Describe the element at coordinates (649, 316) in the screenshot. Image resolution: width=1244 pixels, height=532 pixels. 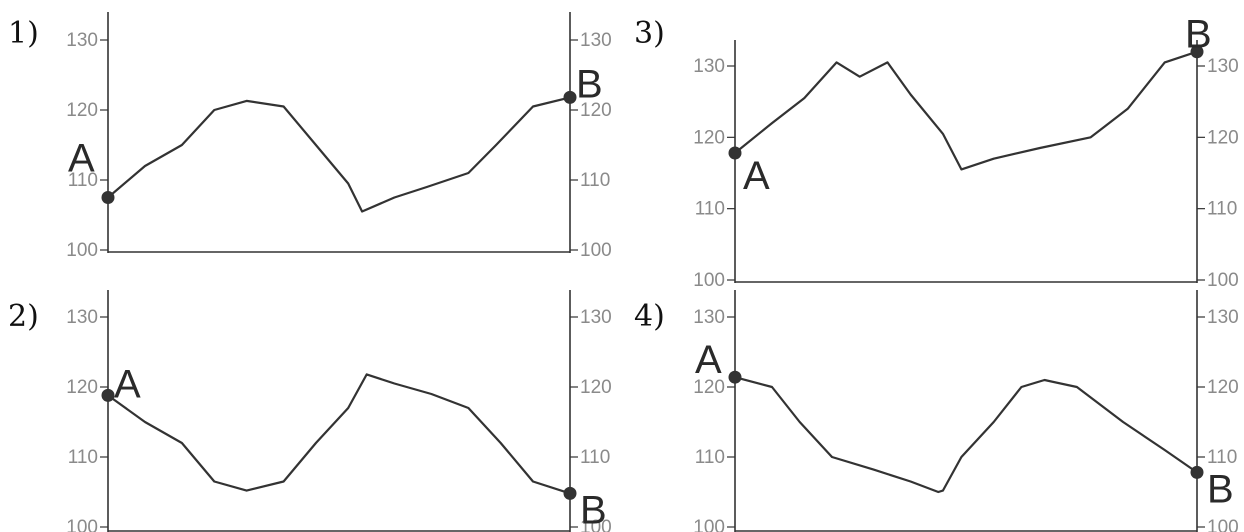
I see `panel-number: 4)` at that location.